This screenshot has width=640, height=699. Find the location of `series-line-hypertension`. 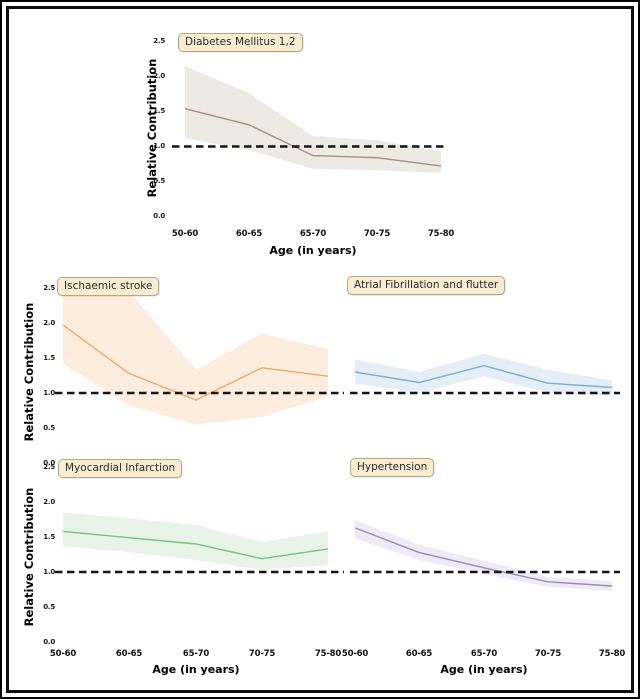

series-line-hypertension is located at coordinates (483, 557).